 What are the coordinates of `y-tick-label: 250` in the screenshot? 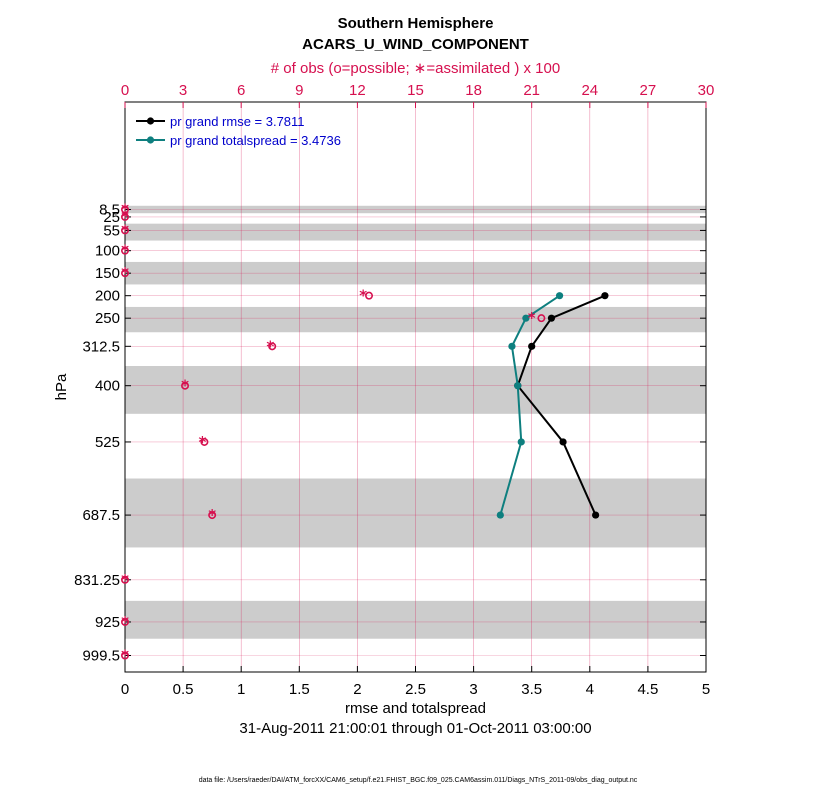 It's located at (107, 318).